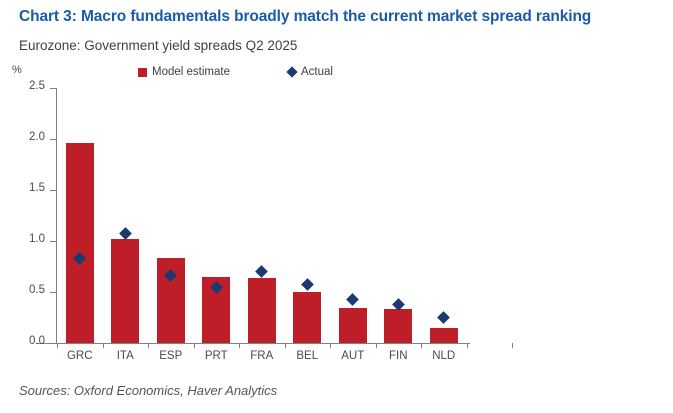 The height and width of the screenshot is (413, 673). What do you see at coordinates (235, 72) in the screenshot?
I see `chart-legend: Model estimate Actual` at bounding box center [235, 72].